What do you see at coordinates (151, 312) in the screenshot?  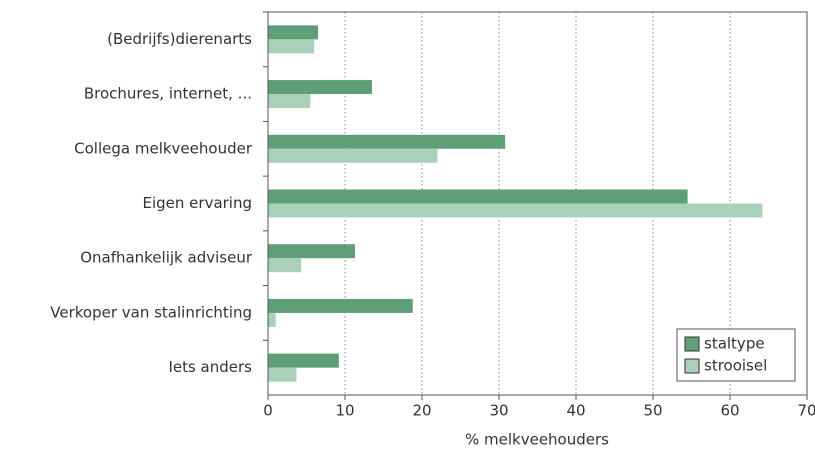 I see `y-tick-label: Verkoper van stalinrichting` at bounding box center [151, 312].